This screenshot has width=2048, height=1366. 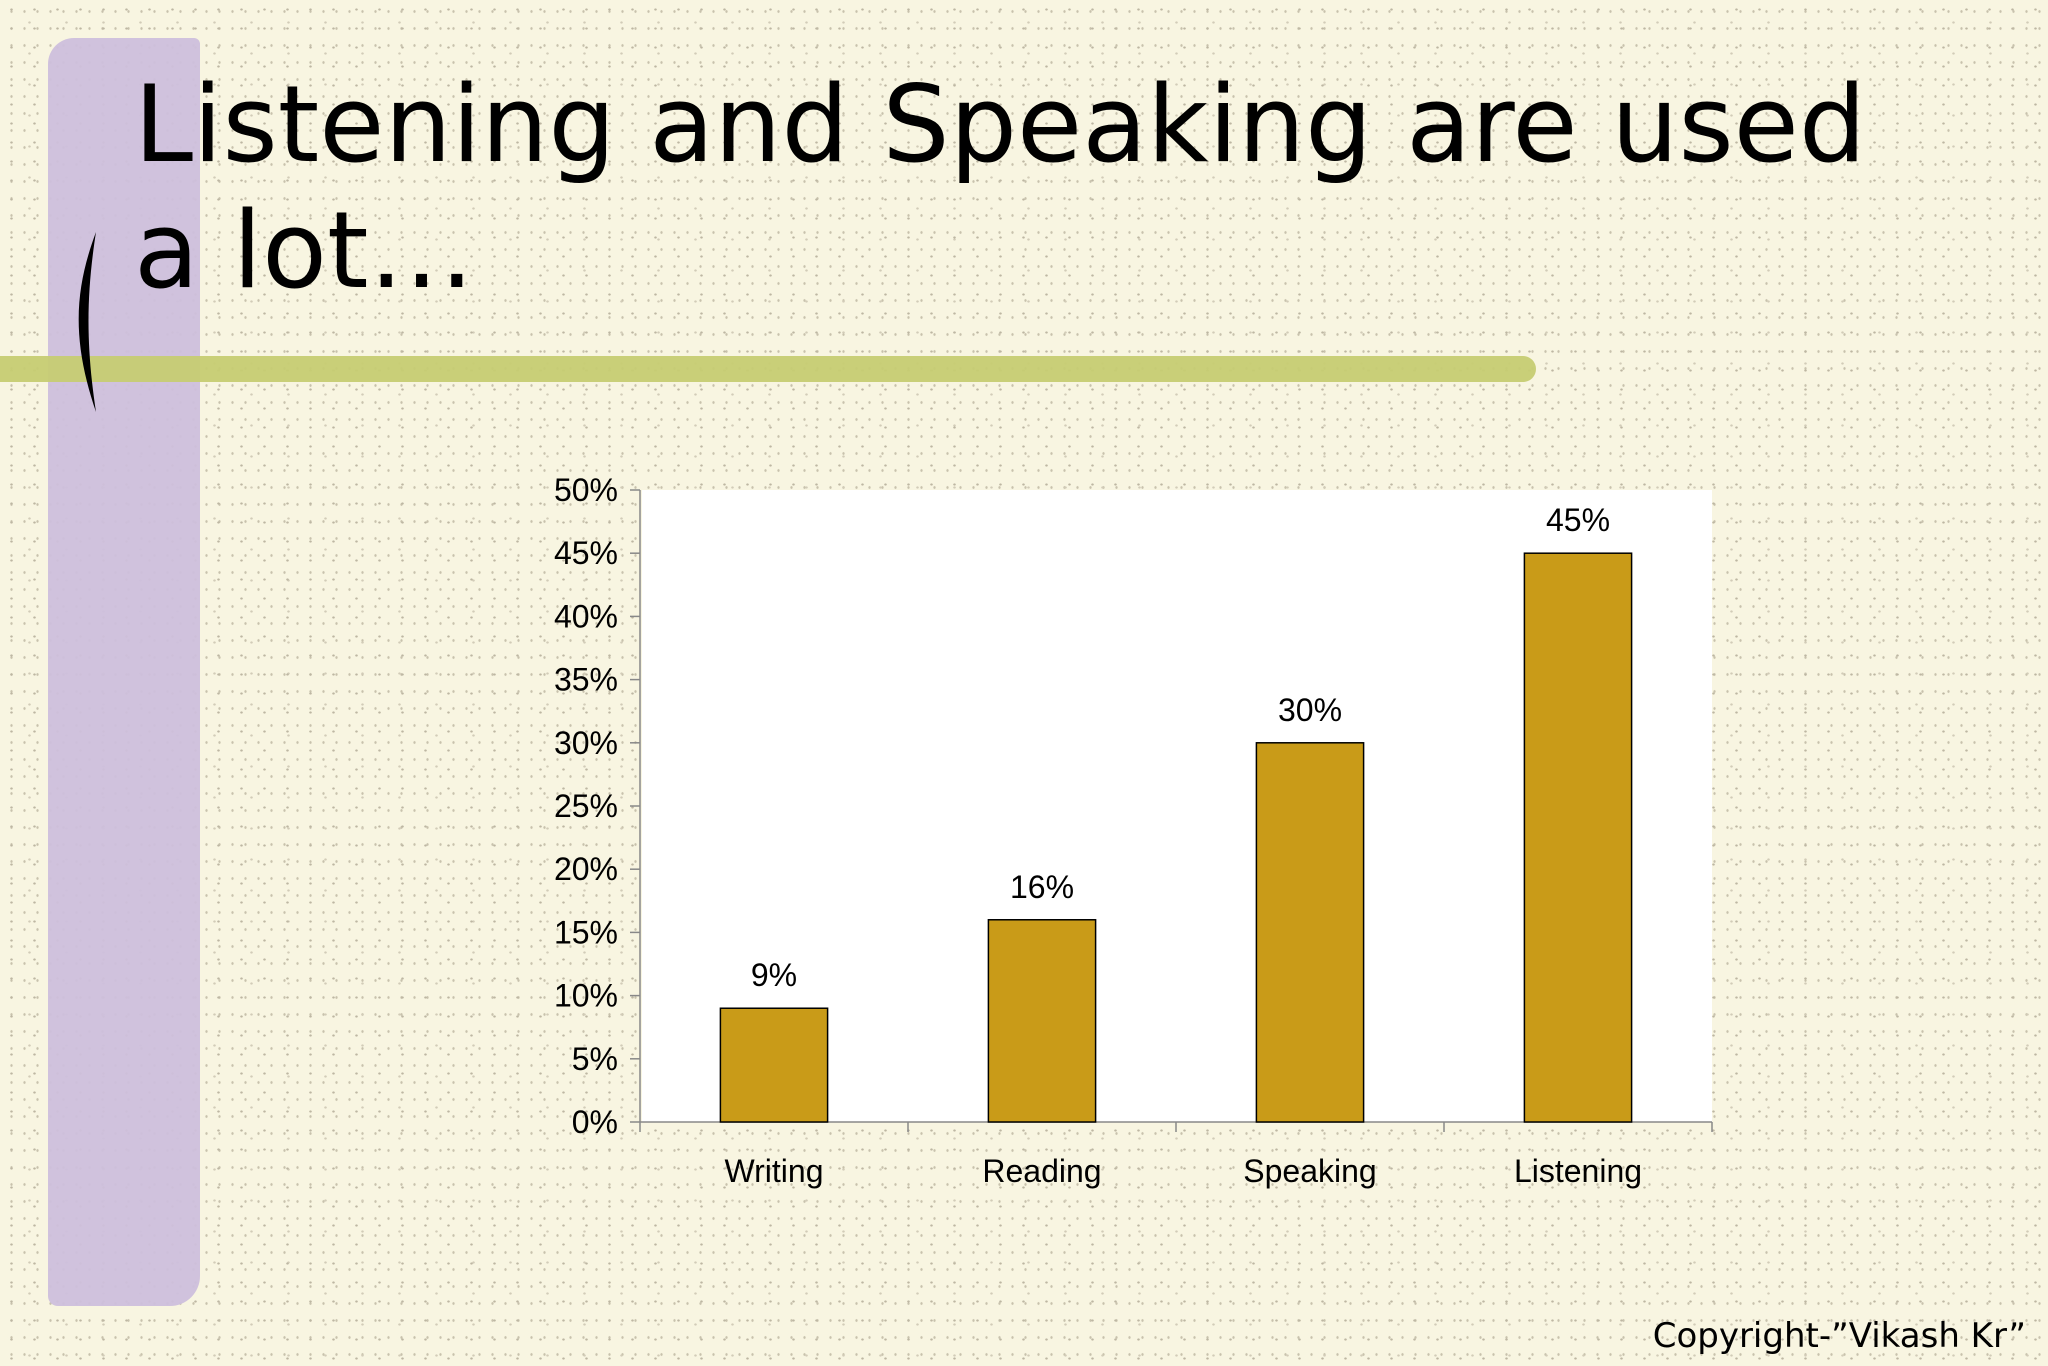 What do you see at coordinates (586, 616) in the screenshot?
I see `y-tick-label: 40%` at bounding box center [586, 616].